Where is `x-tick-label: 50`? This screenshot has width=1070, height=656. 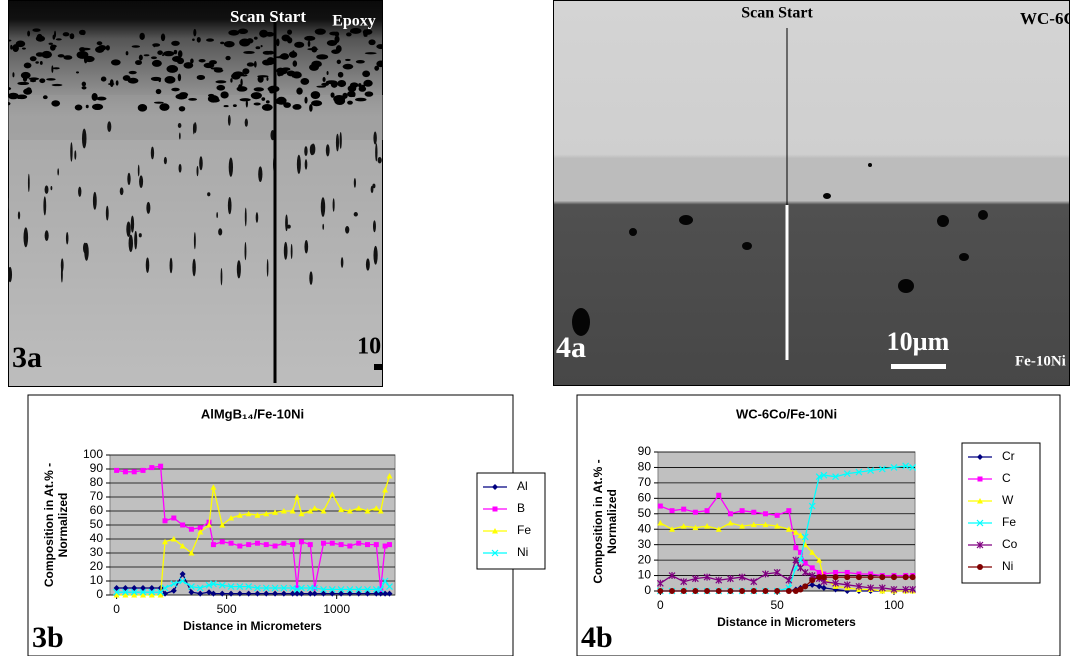
x-tick-label: 50 is located at coordinates (777, 605).